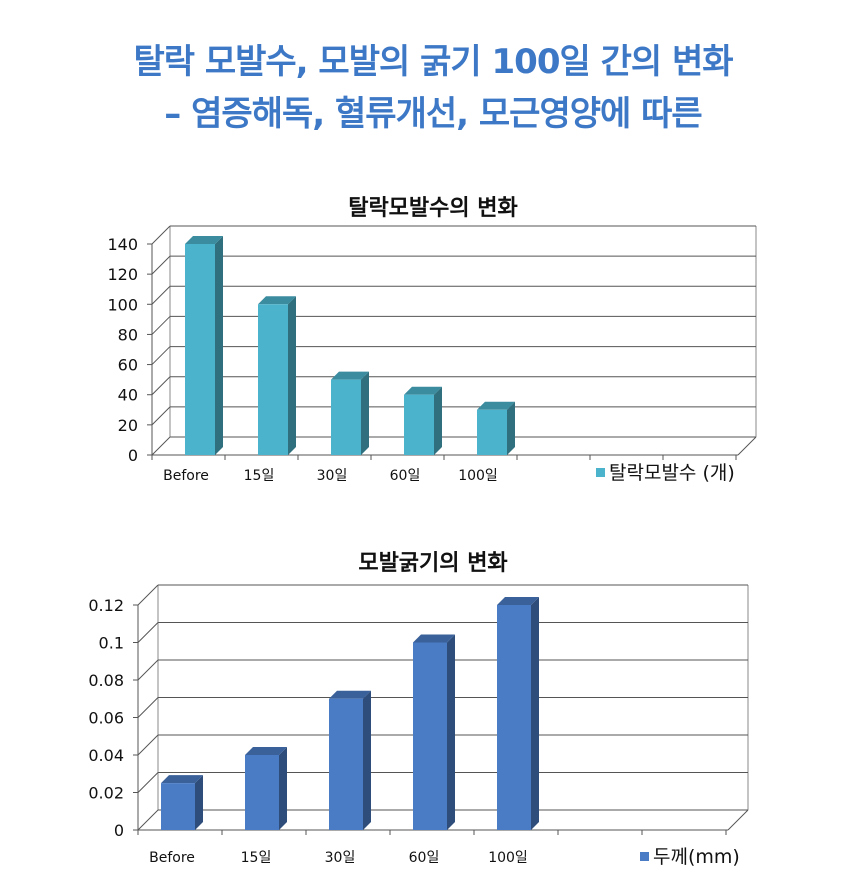 The image size is (866, 895). Describe the element at coordinates (672, 473) in the screenshot. I see `legend-label: 탈락모발수 (개)` at that location.